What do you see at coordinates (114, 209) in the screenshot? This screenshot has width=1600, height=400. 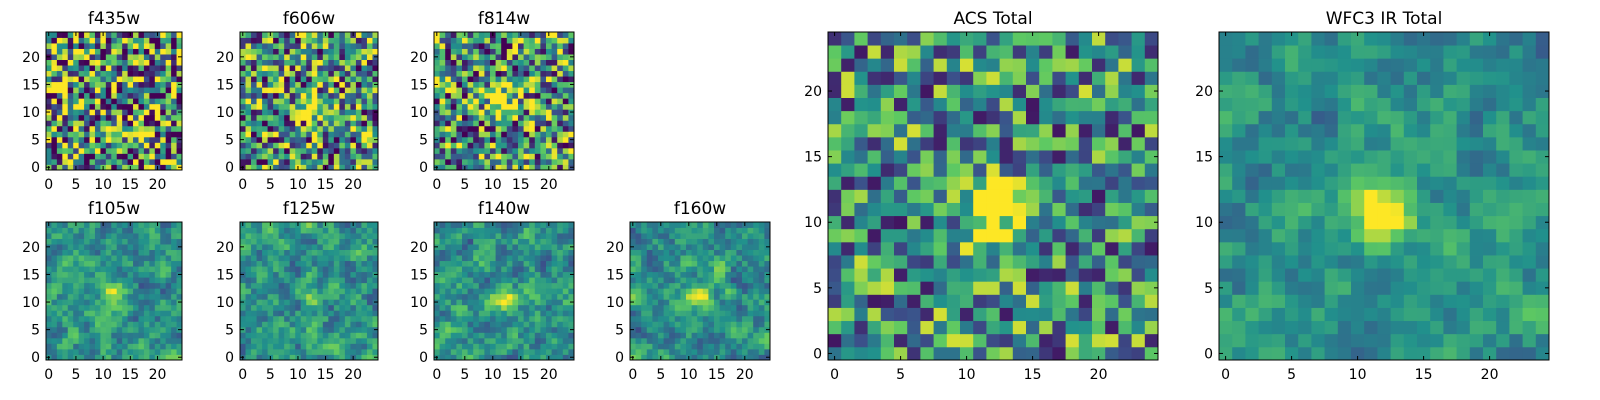 I see `panel-title: f105w` at bounding box center [114, 209].